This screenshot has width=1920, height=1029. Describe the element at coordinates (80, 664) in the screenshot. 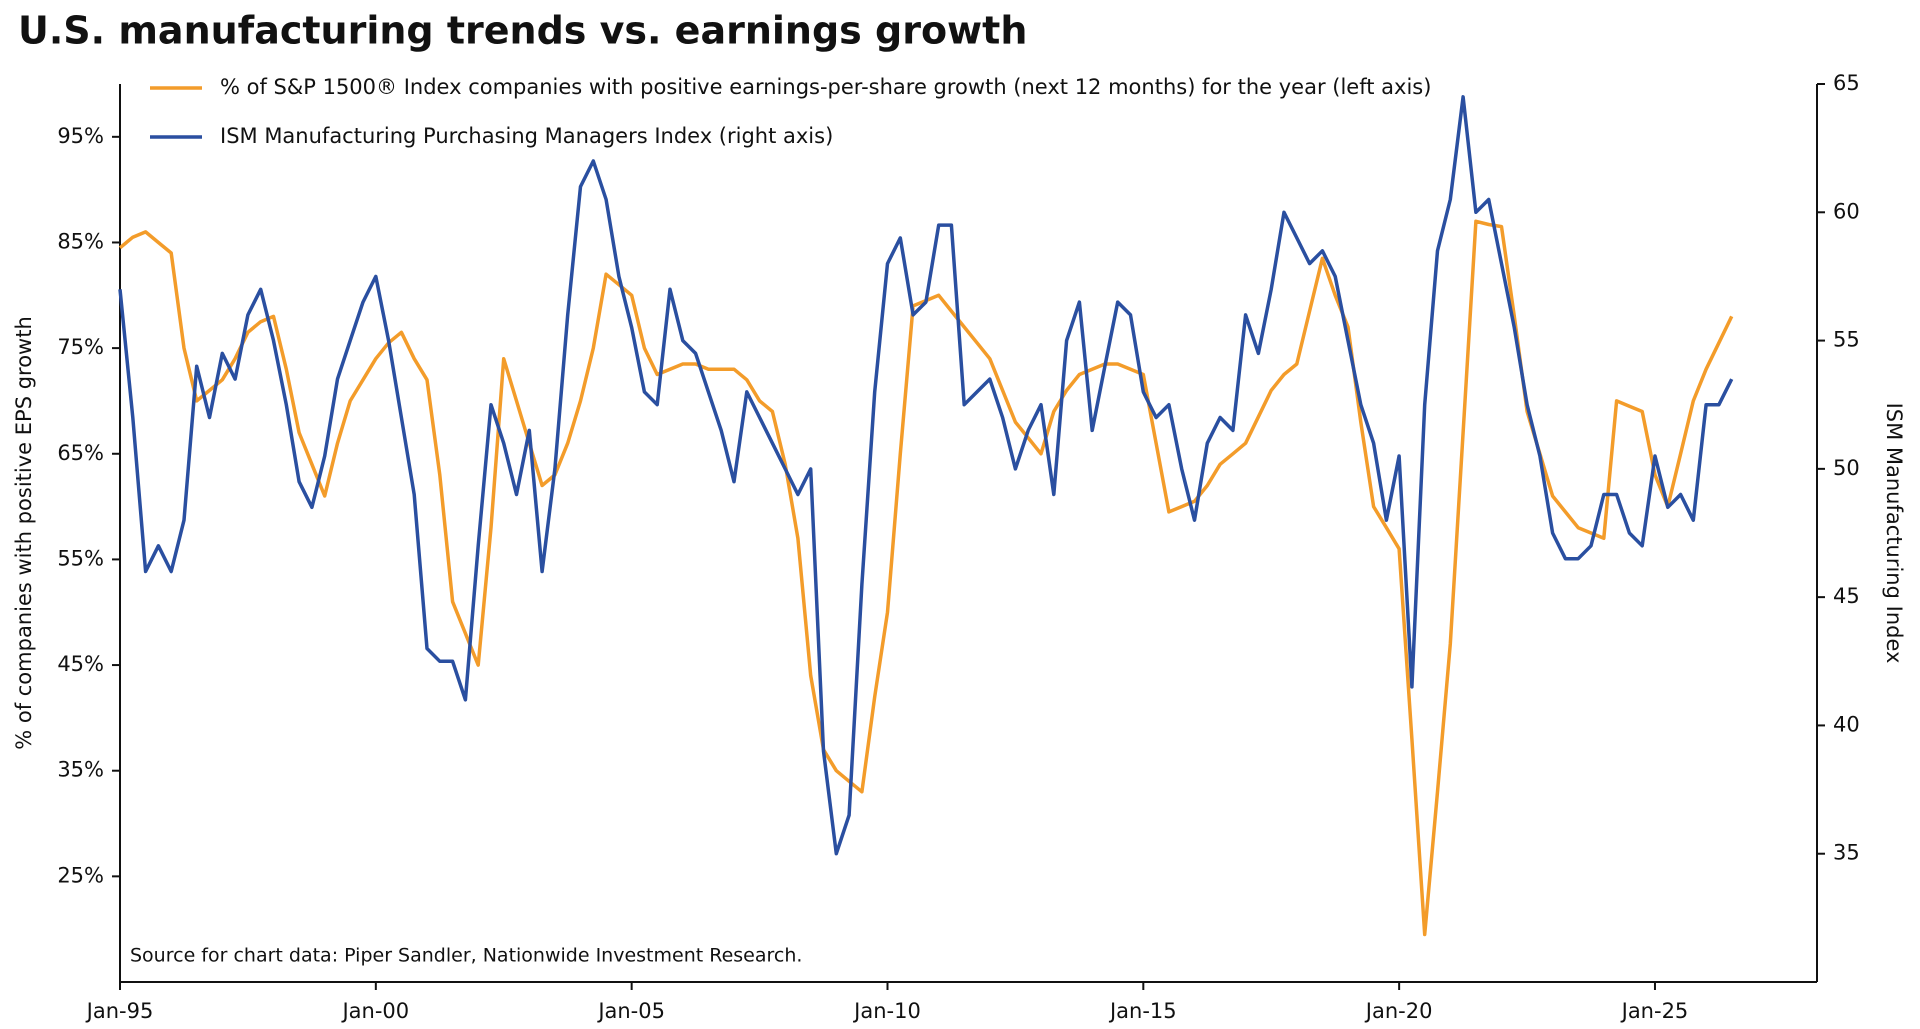

I see `y-tick-label: 45%` at that location.